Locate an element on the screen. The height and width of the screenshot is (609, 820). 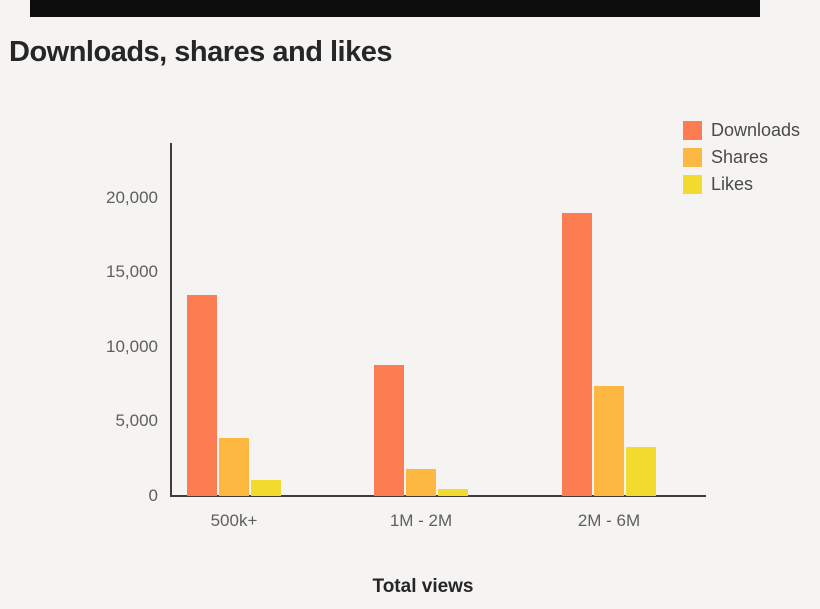
bar-shares-500k+ is located at coordinates (234, 467).